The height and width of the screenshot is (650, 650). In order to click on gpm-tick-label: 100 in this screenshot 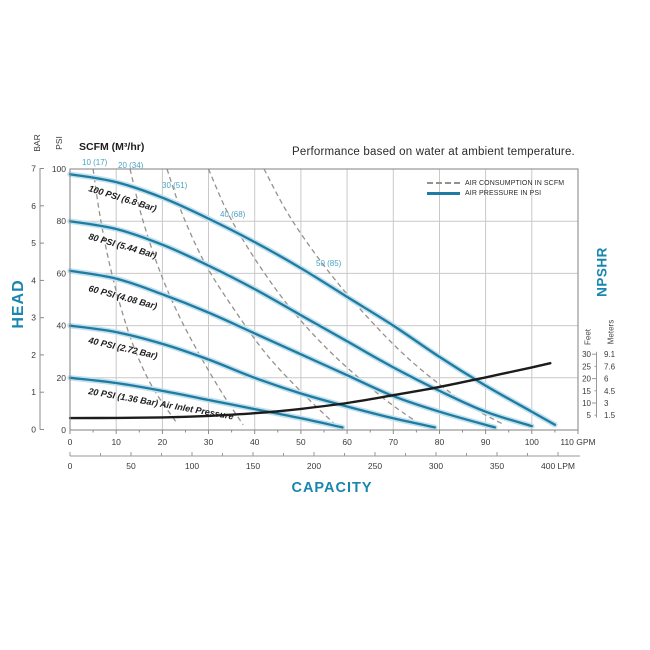, I will do `click(532, 442)`.